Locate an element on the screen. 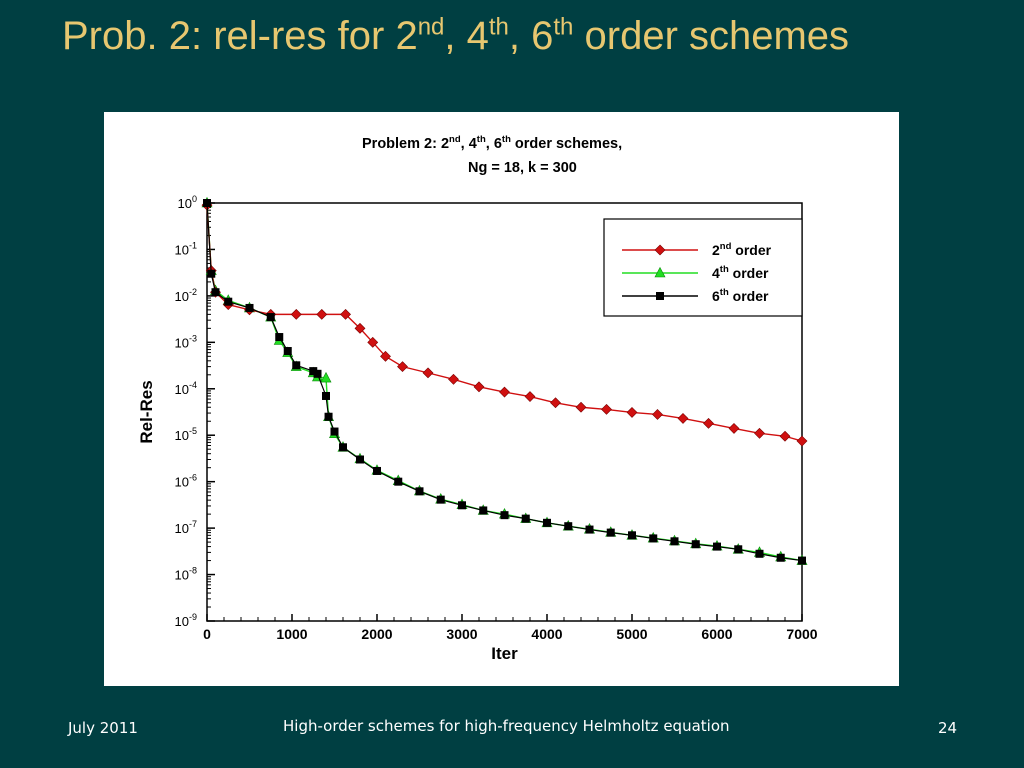 The height and width of the screenshot is (768, 1024). title-sep-1: , 4 is located at coordinates (466, 36).